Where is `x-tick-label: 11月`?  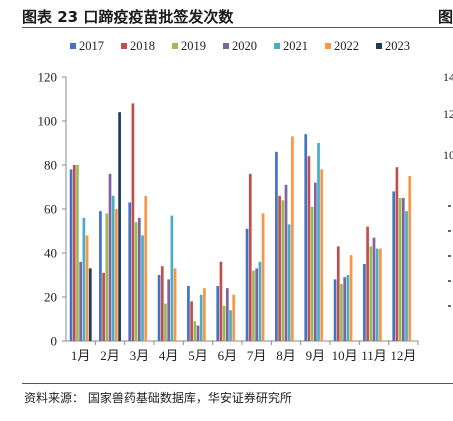
x-tick-label: 11月 is located at coordinates (374, 355).